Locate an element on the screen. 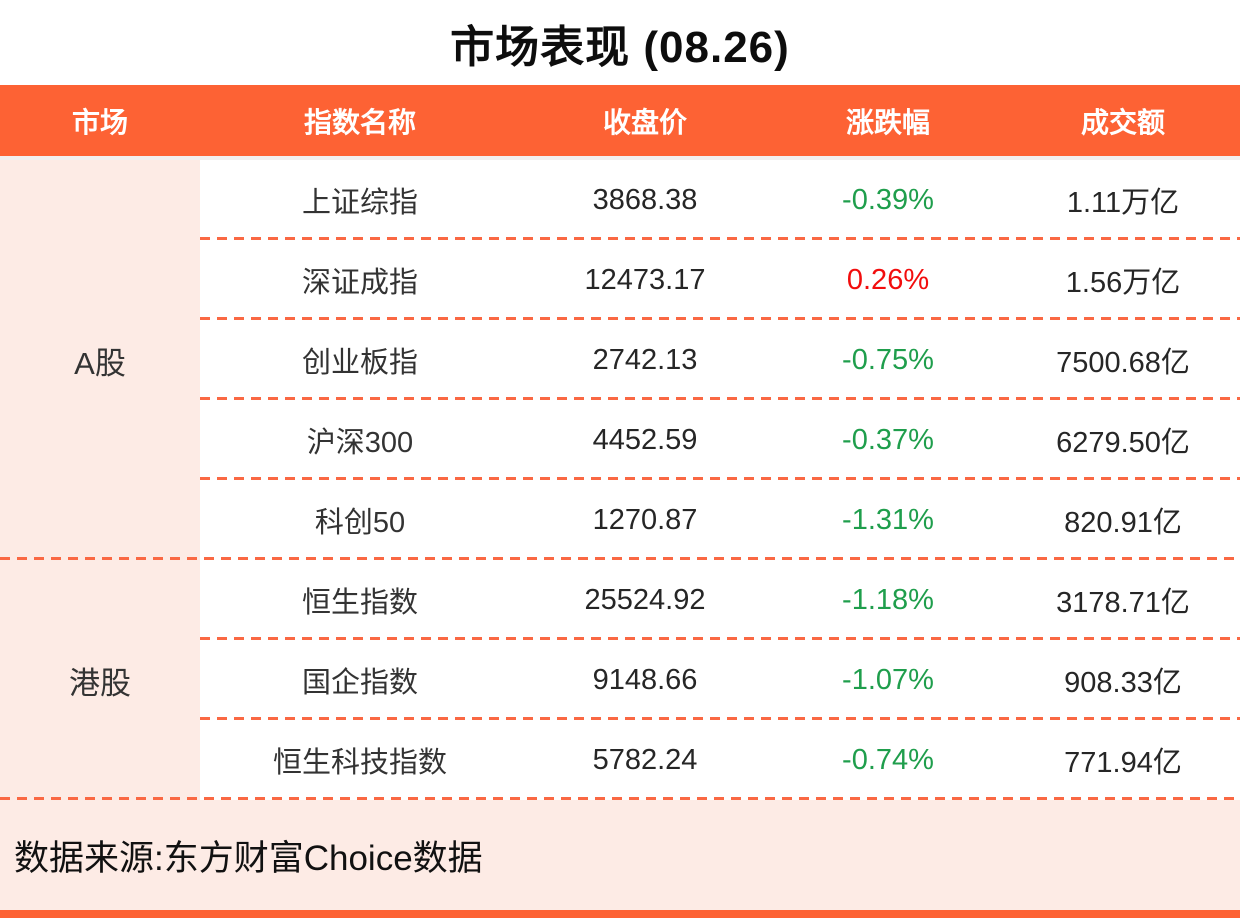 The width and height of the screenshot is (1240, 918). table-row: 沪深300 4452.59 -0.37% 6279.50亿 is located at coordinates (720, 440).